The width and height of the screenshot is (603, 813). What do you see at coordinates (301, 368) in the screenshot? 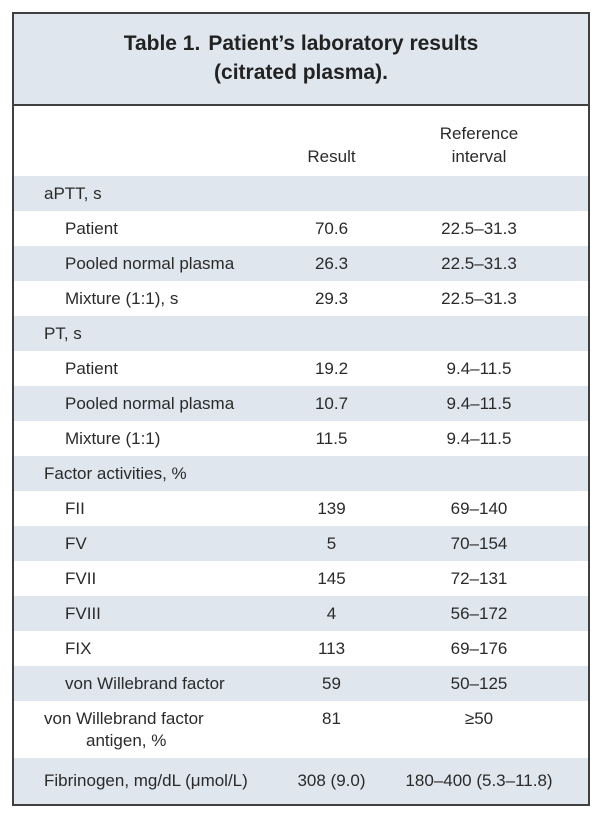
I see `table-row: Patient 19.2 9.4–11.5` at bounding box center [301, 368].